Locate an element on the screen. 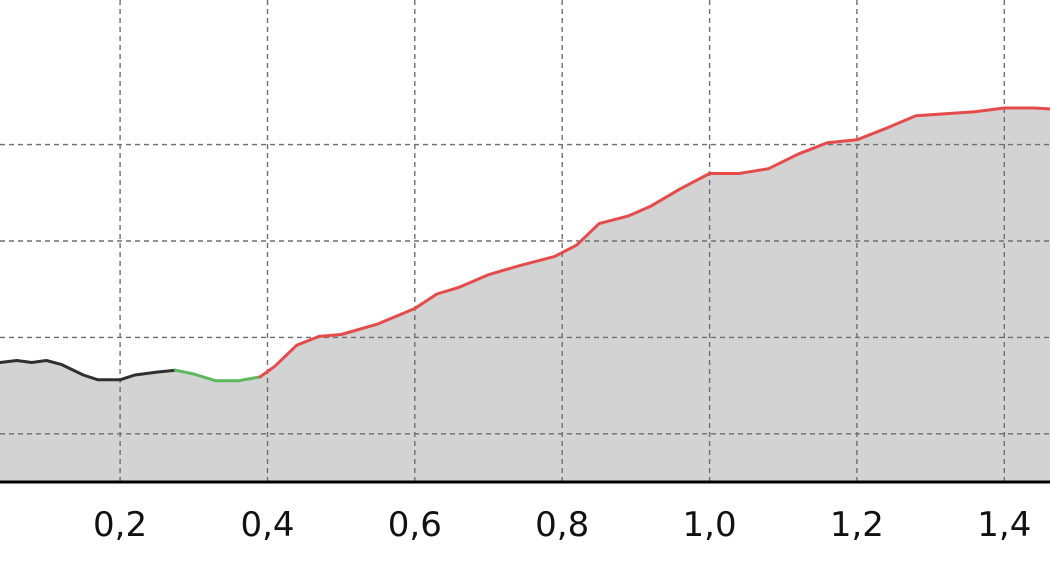 This screenshot has height=565, width=1050. x-tick-label: 0,6 is located at coordinates (415, 525).